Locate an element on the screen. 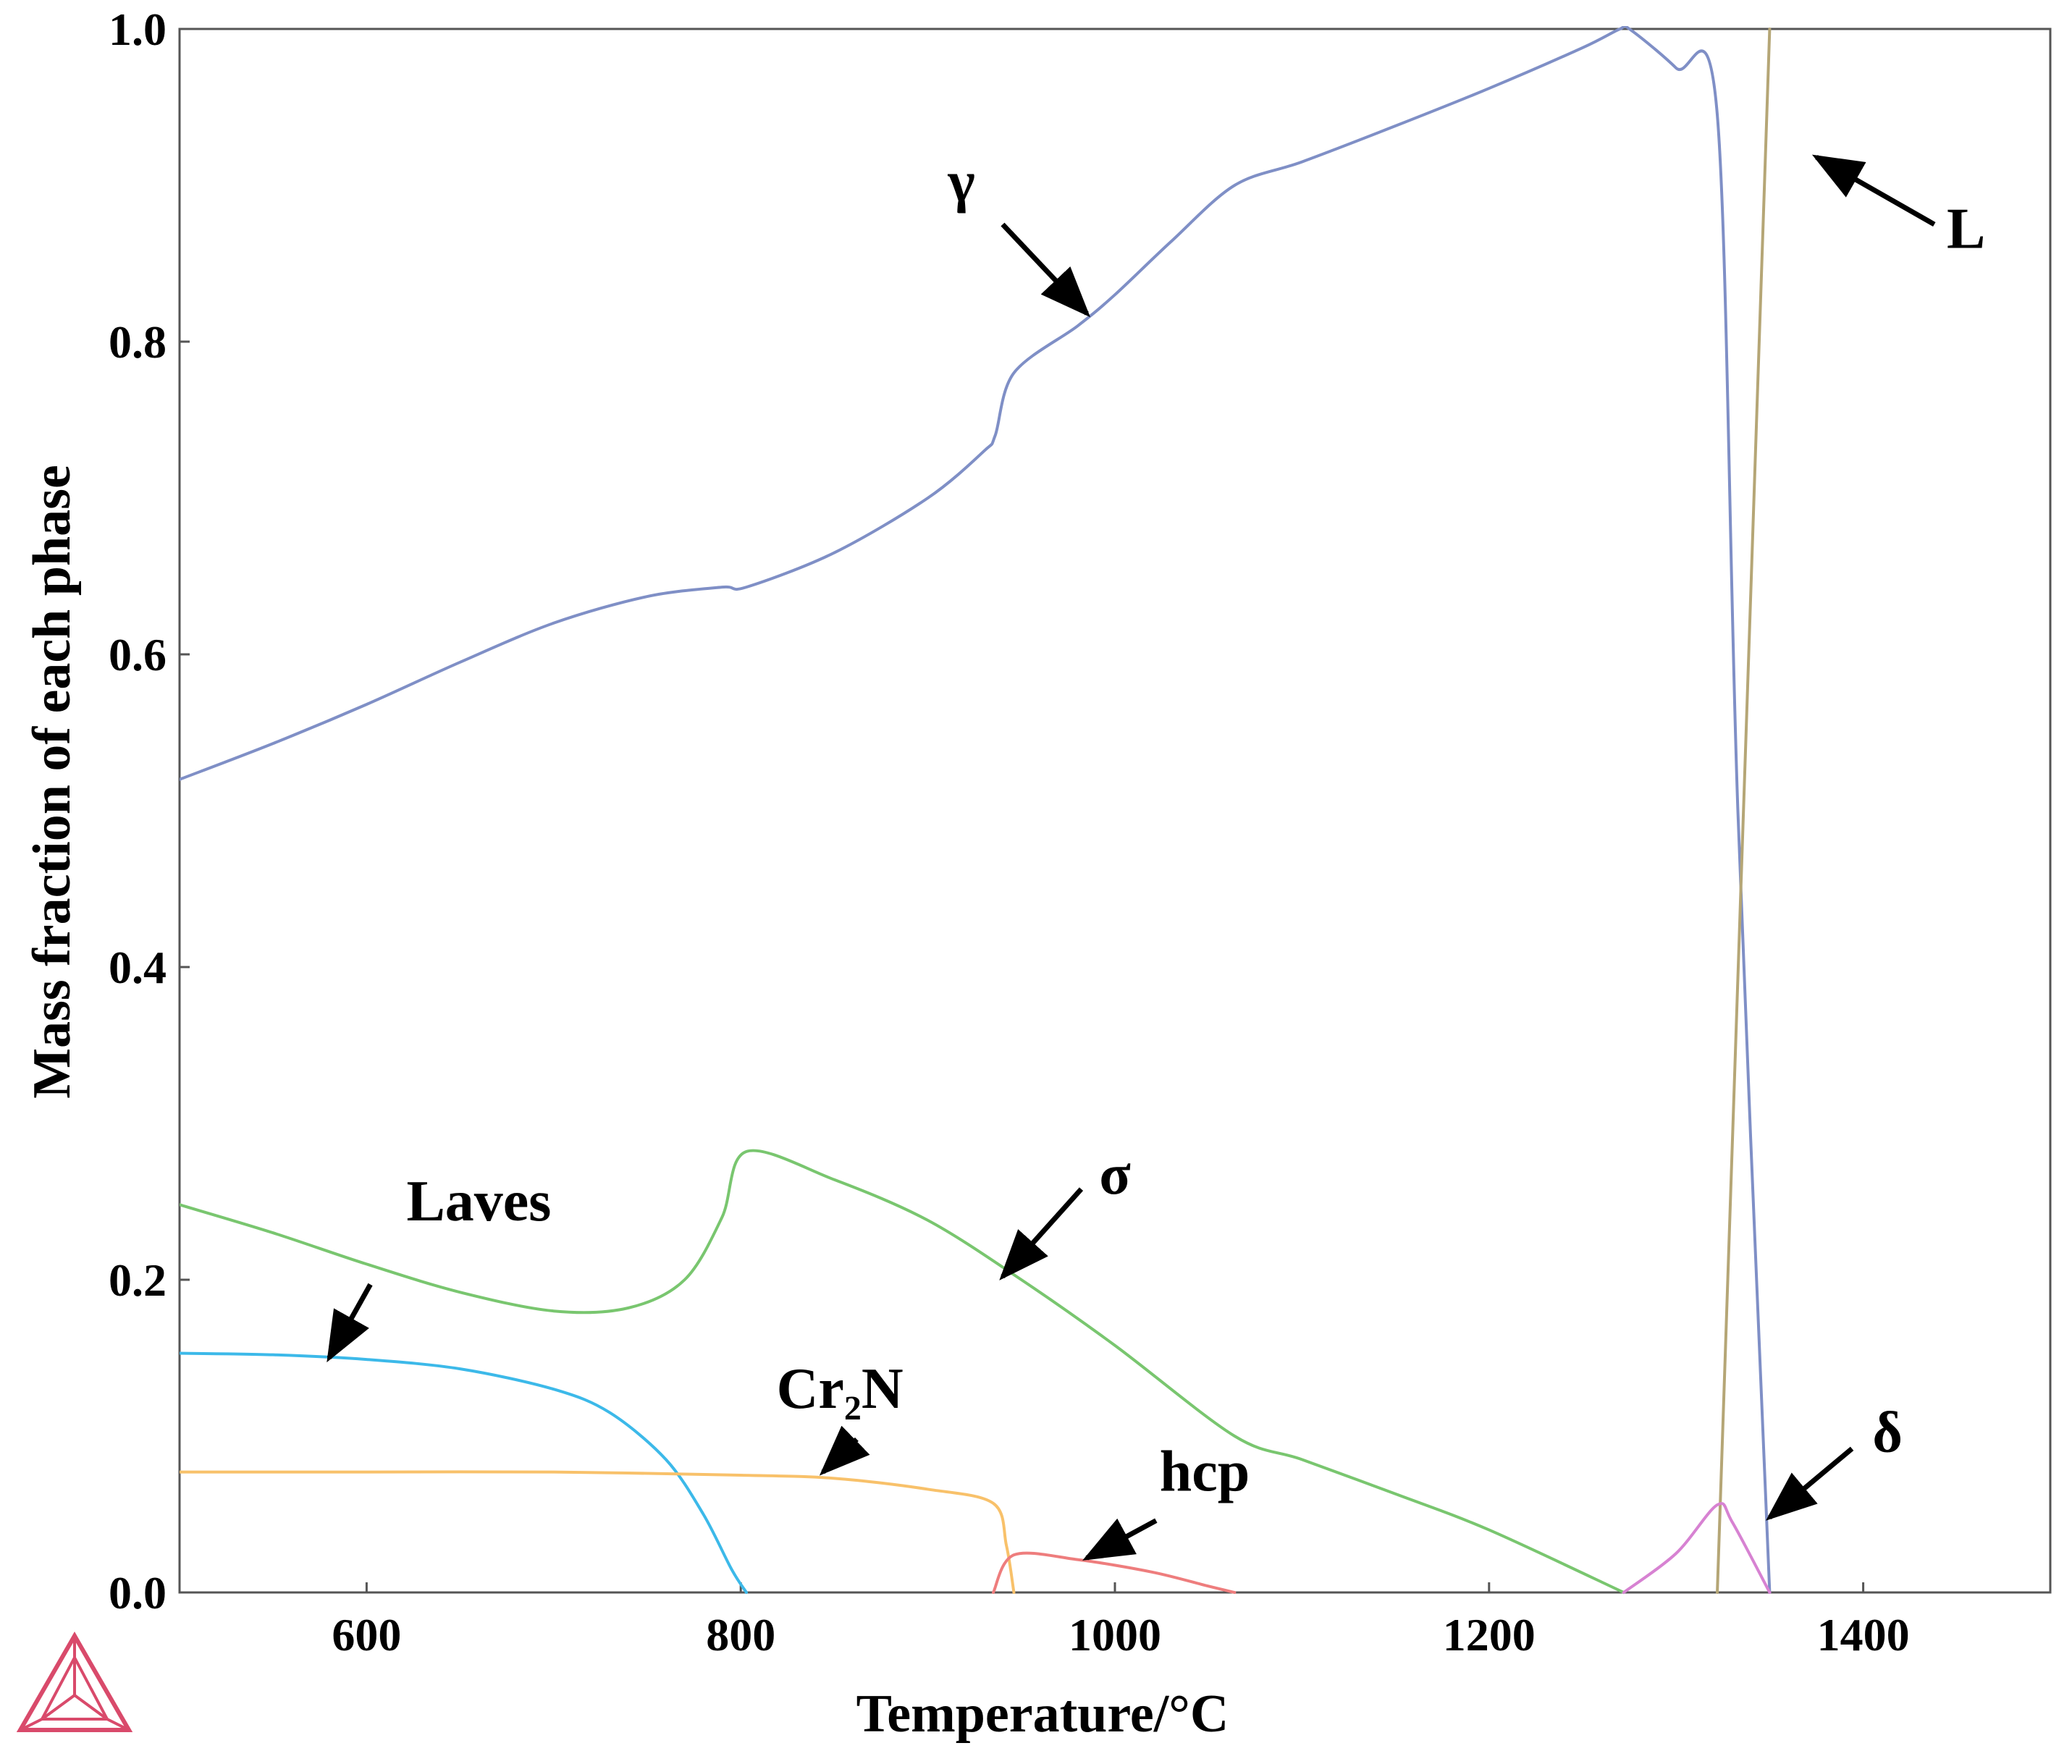  annotation-arrow-laves is located at coordinates (350, 1323).